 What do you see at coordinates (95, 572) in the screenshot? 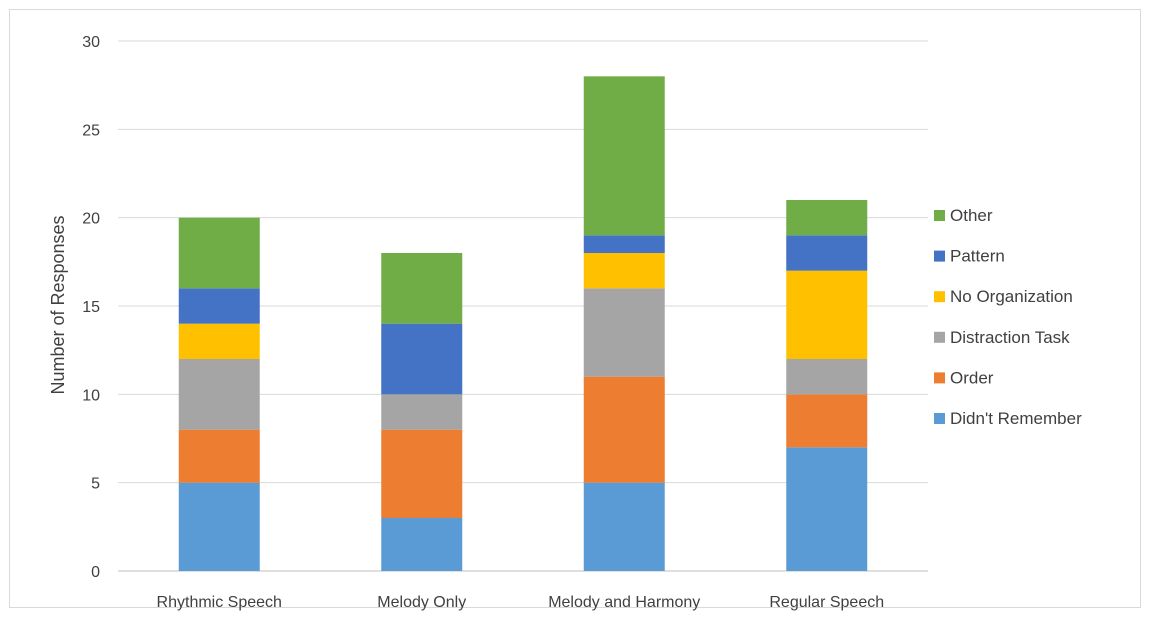
I see `y-tick-label: 0` at bounding box center [95, 572].